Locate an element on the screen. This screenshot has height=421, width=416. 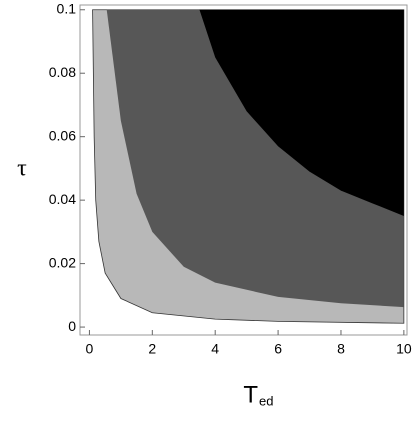
x-axis-label: T is located at coordinates (250, 394).